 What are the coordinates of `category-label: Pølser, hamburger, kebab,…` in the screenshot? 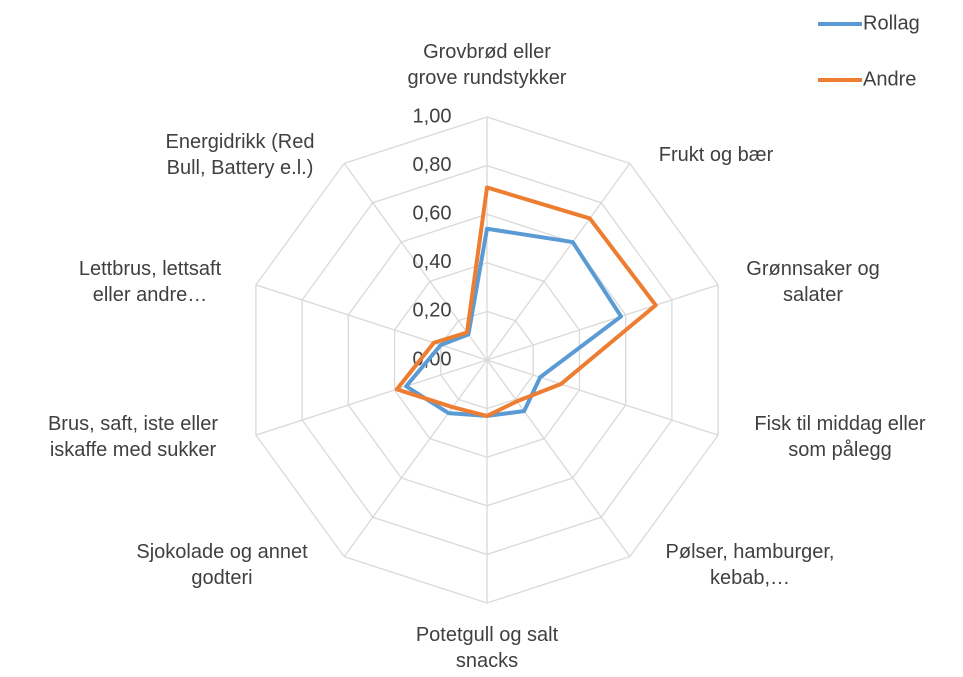 It's located at (750, 565).